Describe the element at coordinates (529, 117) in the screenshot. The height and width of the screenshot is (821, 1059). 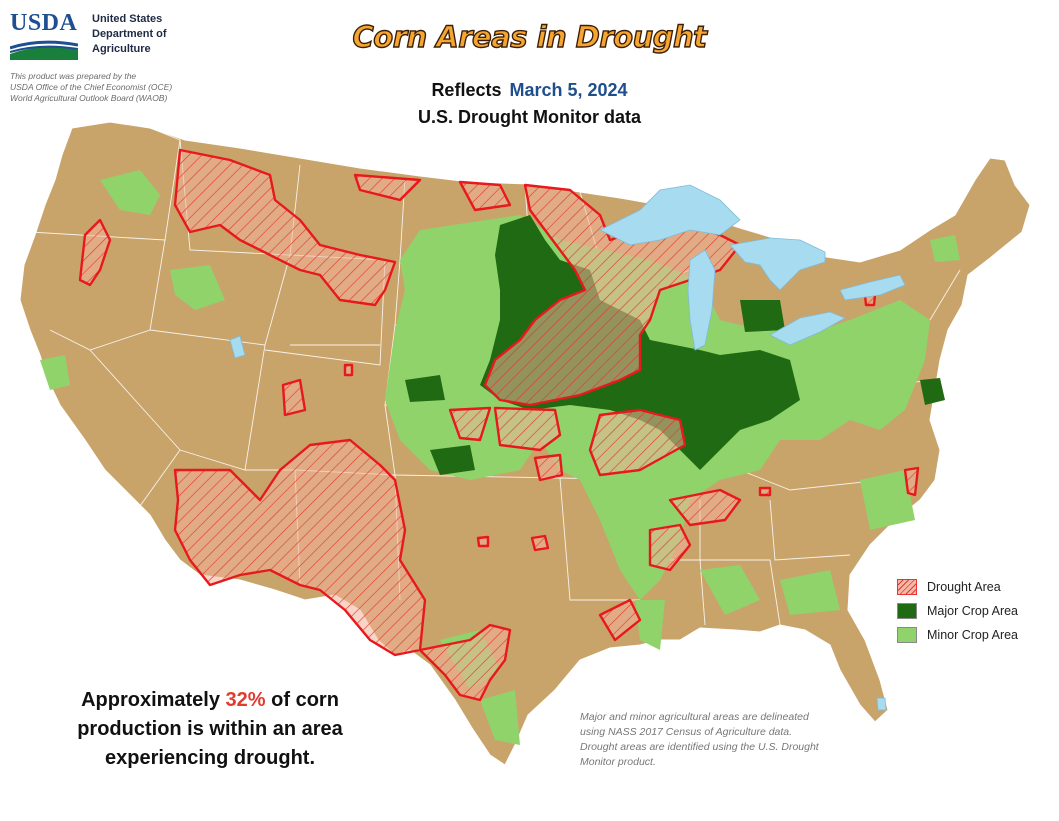
I see `subtitle-source: U.S. Drought Monitor data` at that location.